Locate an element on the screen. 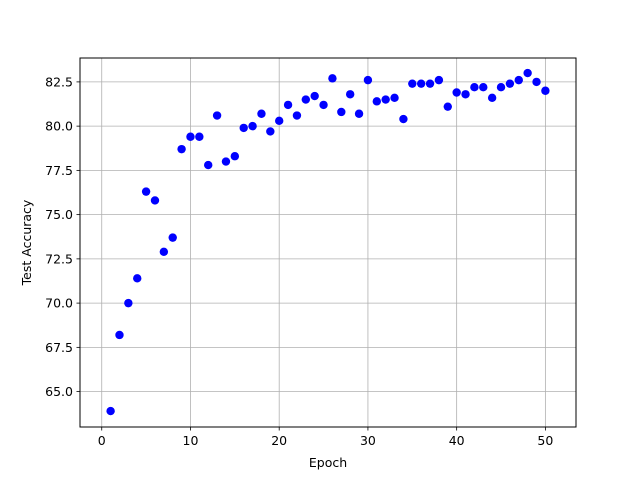 This screenshot has height=480, width=640. y-axis-label: Test Accuracy is located at coordinates (26, 242).